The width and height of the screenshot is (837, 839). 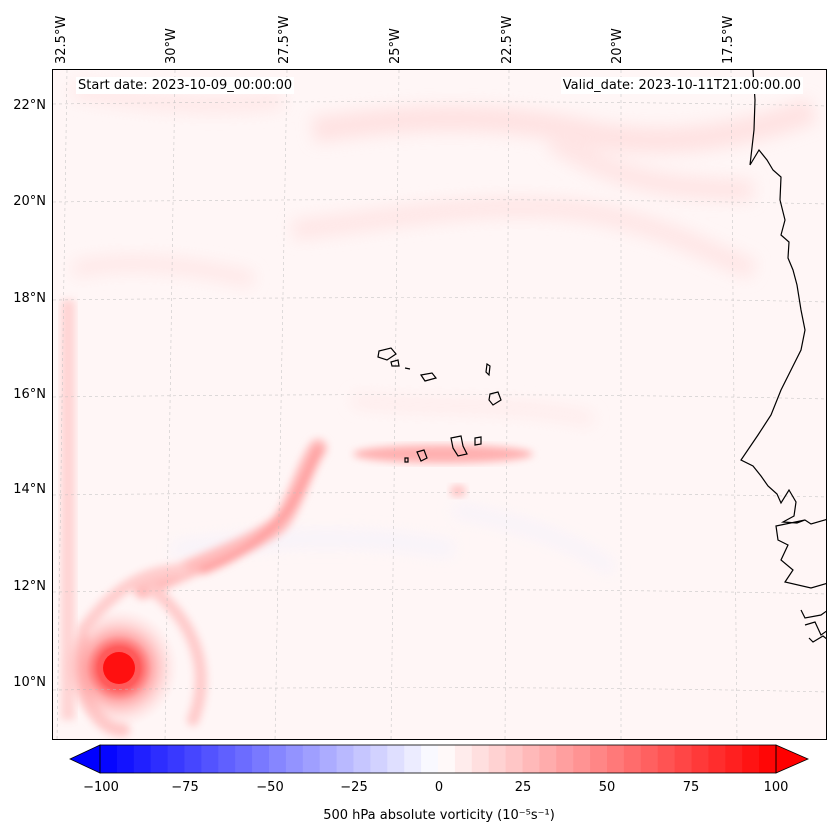 I want to click on cape-verde-islands, so click(x=439, y=405).